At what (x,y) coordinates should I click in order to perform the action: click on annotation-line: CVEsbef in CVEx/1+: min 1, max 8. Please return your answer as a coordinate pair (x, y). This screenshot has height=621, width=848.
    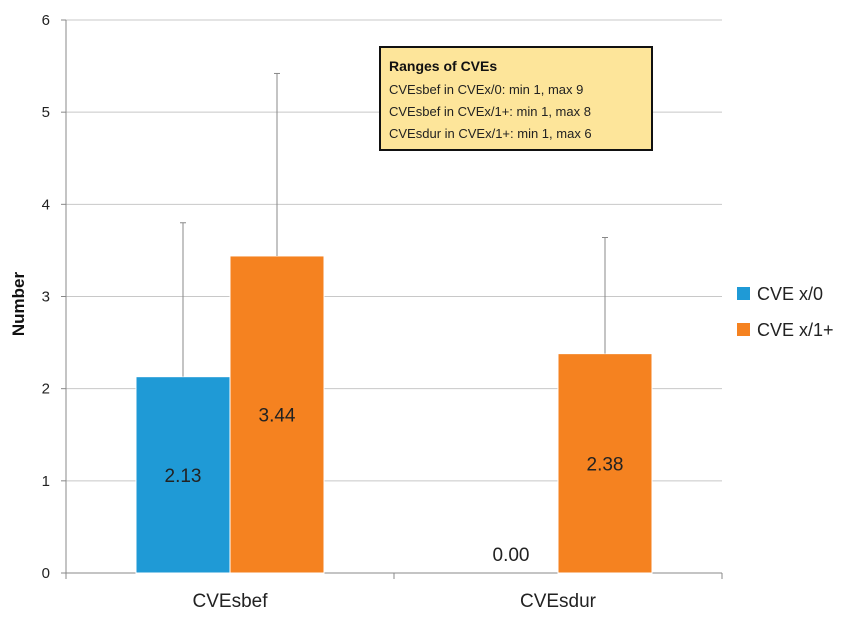
    Looking at the image, I should click on (490, 111).